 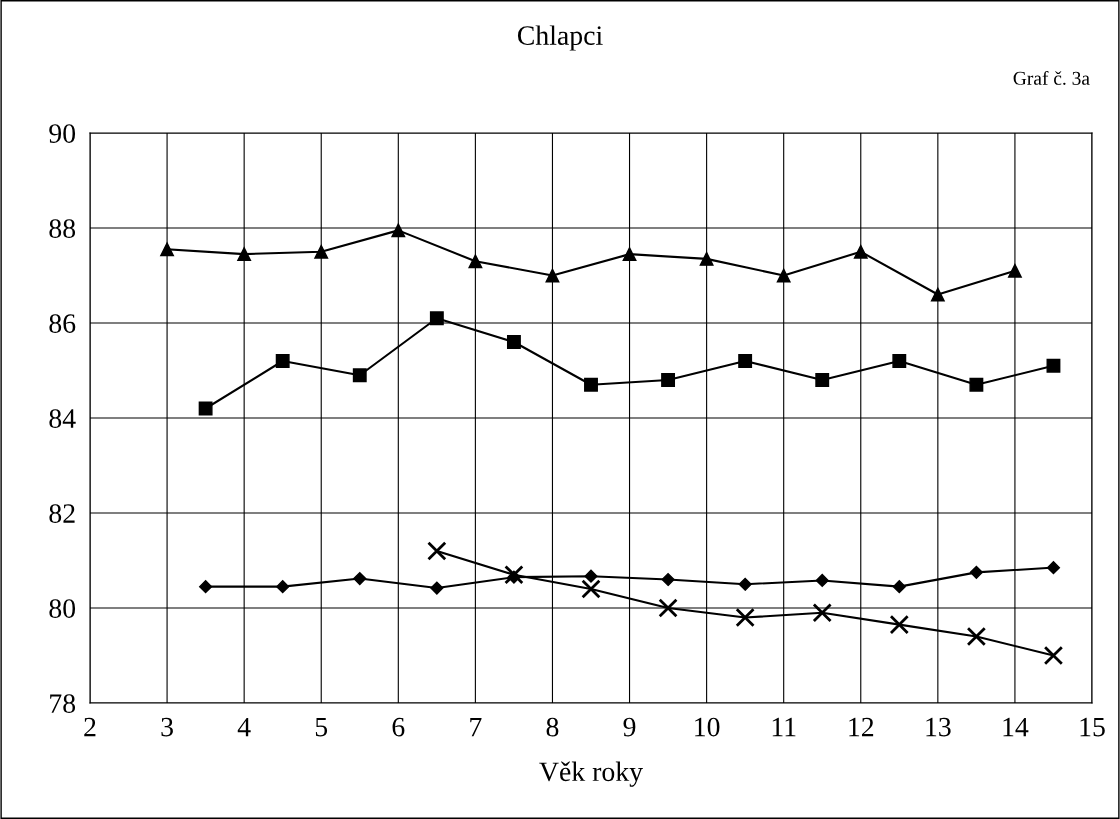 What do you see at coordinates (63, 703) in the screenshot?
I see `y-tick-label: 78` at bounding box center [63, 703].